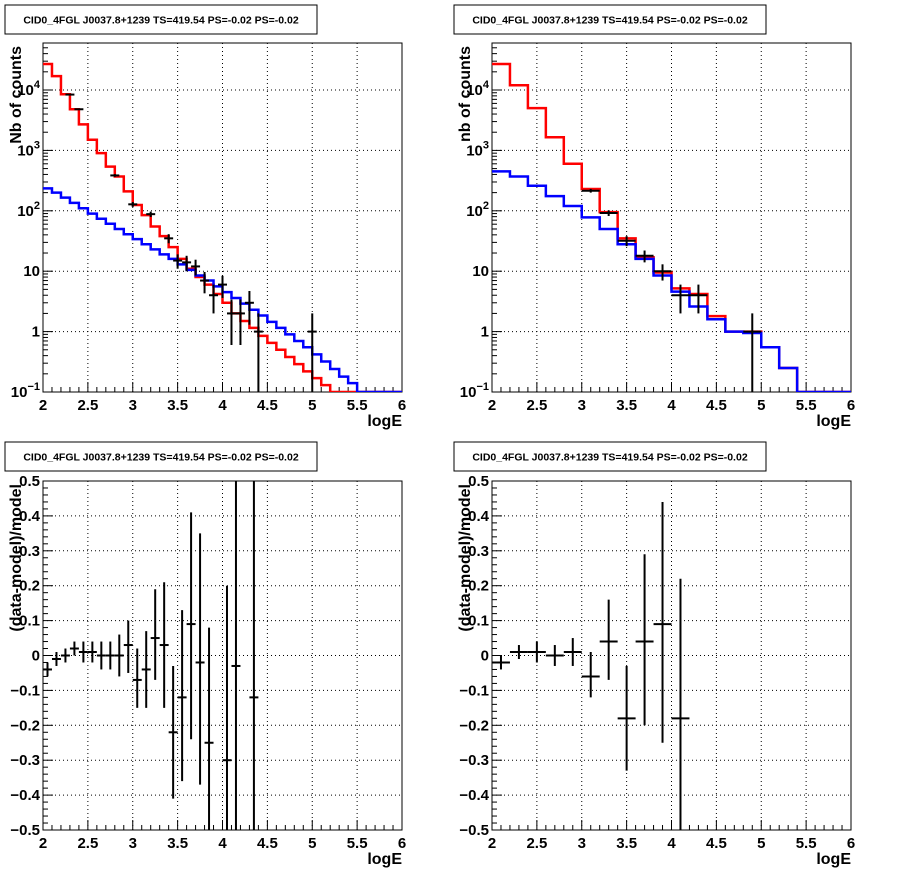 This screenshot has width=898, height=875. I want to click on title-box, so click(161, 456).